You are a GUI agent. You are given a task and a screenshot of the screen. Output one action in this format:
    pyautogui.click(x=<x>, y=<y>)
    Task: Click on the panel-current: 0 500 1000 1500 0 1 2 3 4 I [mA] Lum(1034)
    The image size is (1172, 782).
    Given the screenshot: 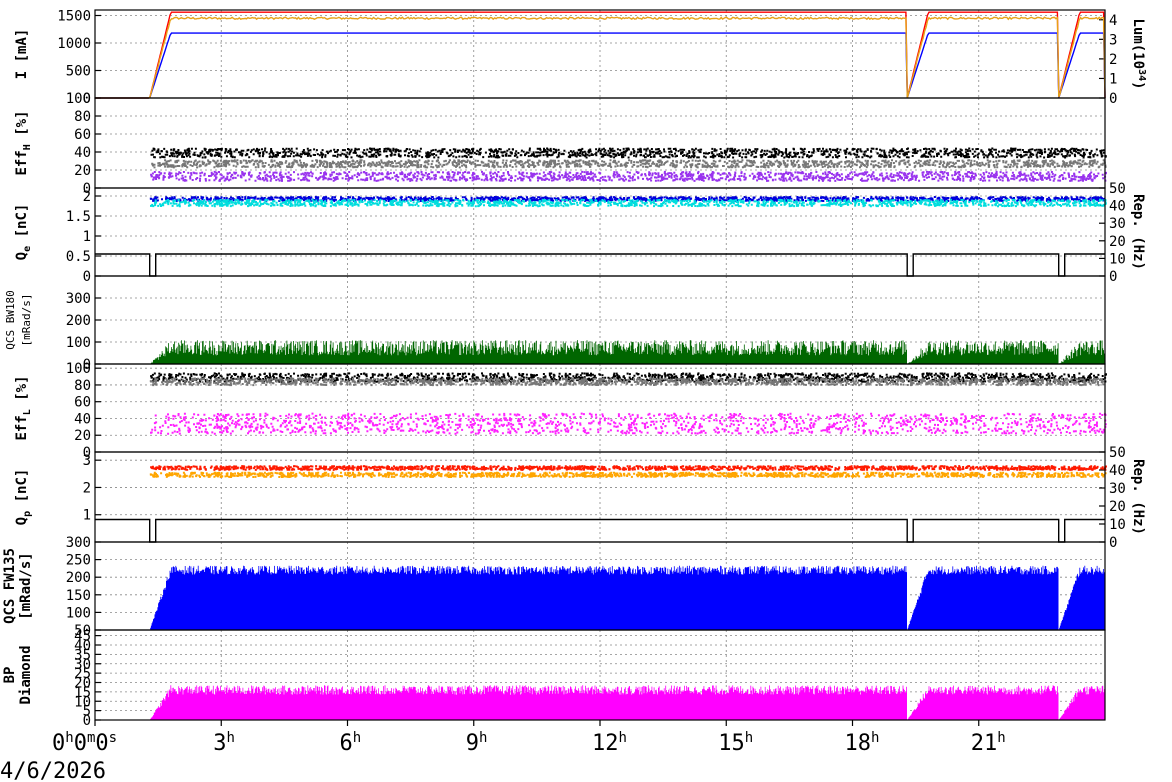 What is the action you would take?
    pyautogui.click(x=580, y=58)
    